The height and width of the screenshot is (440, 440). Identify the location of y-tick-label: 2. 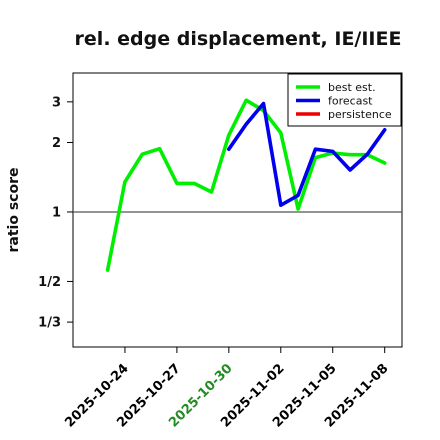
(56, 143).